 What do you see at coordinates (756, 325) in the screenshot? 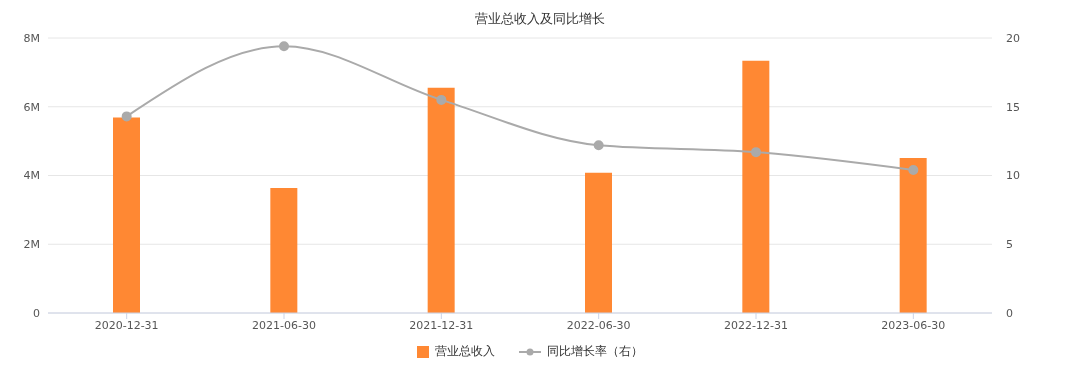
I see `x-tick-label: 2022-12-31` at bounding box center [756, 325].